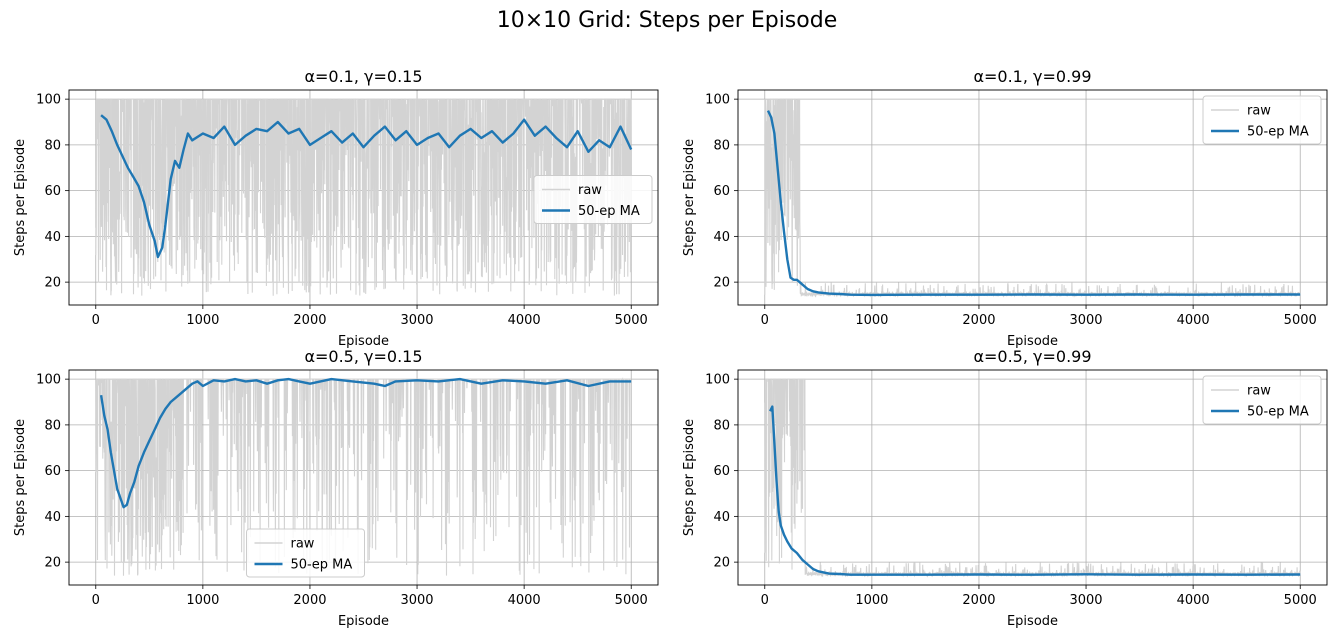 This screenshot has height=638, width=1337. Describe the element at coordinates (667, 20) in the screenshot. I see `figure-title: 10×10 Grid: Steps per Episode` at that location.